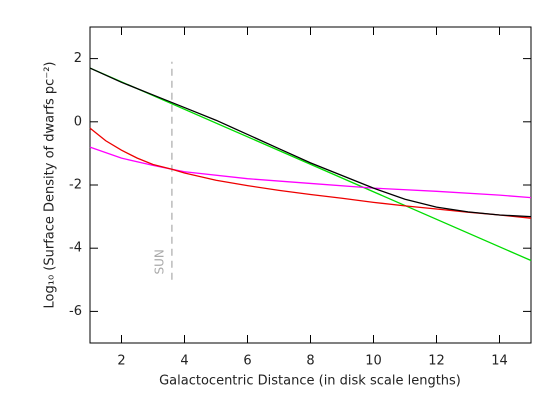  Describe the element at coordinates (184, 361) in the screenshot. I see `x-tick-label: 4` at that location.